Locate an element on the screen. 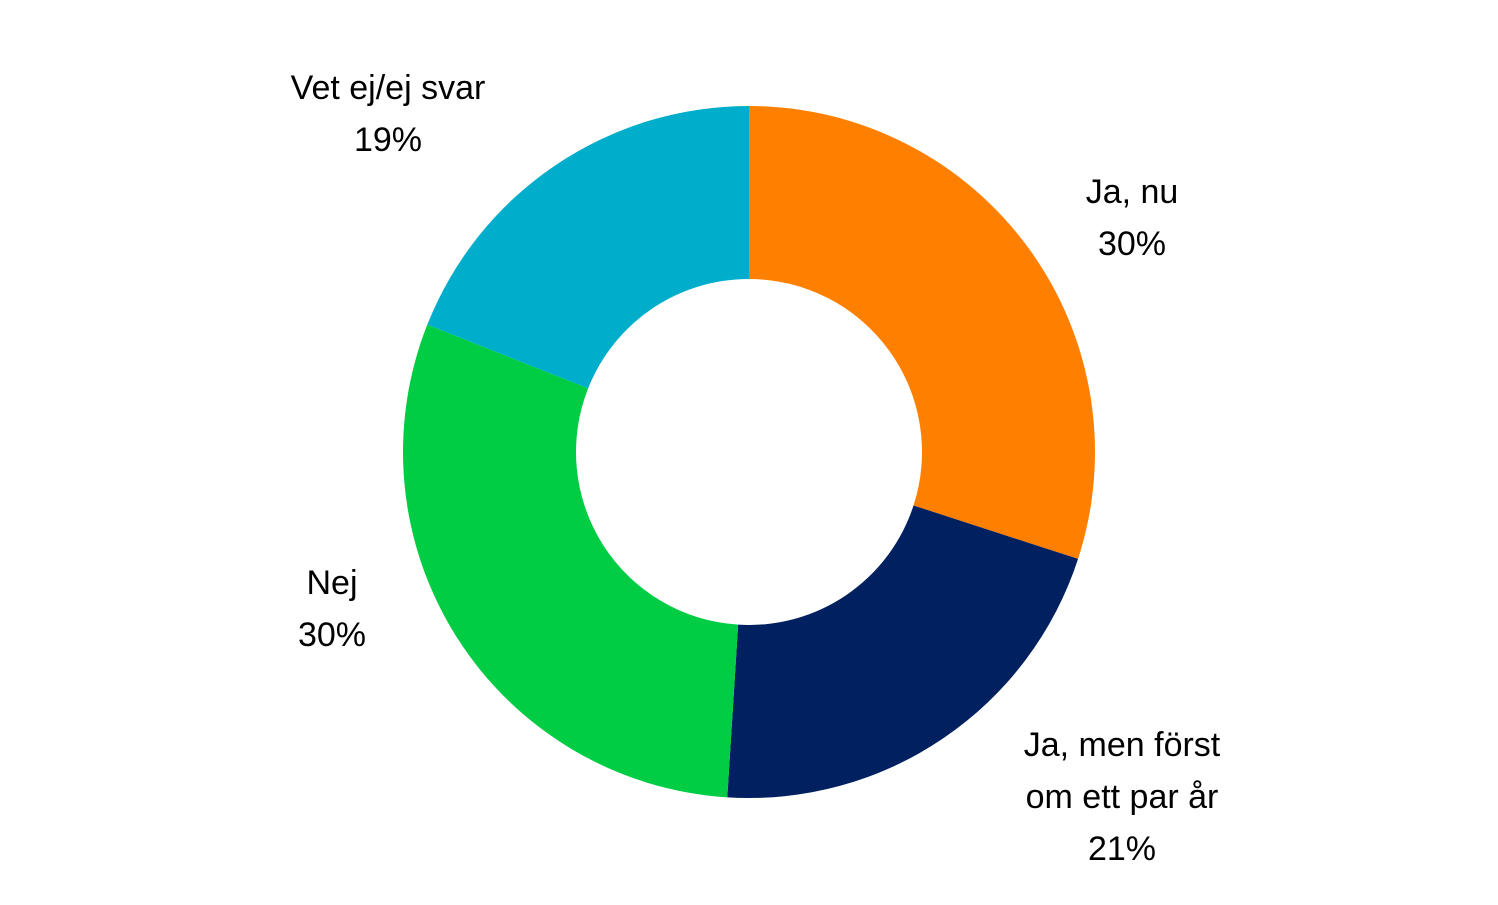 This screenshot has width=1498, height=905. slice-label-3: Nej 30% is located at coordinates (332, 609).